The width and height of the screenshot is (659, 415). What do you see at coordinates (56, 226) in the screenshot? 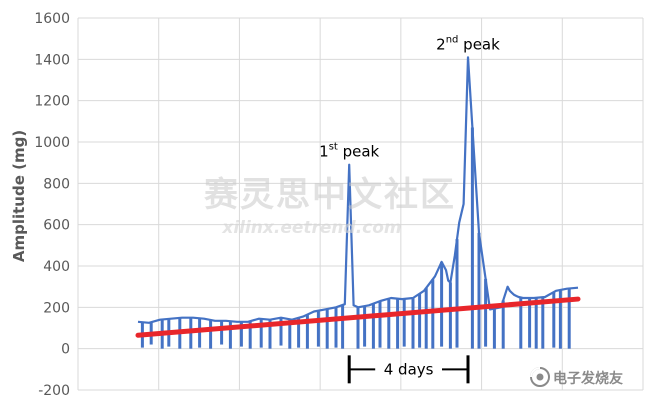
I see `y-tick-label: 600` at bounding box center [56, 226].